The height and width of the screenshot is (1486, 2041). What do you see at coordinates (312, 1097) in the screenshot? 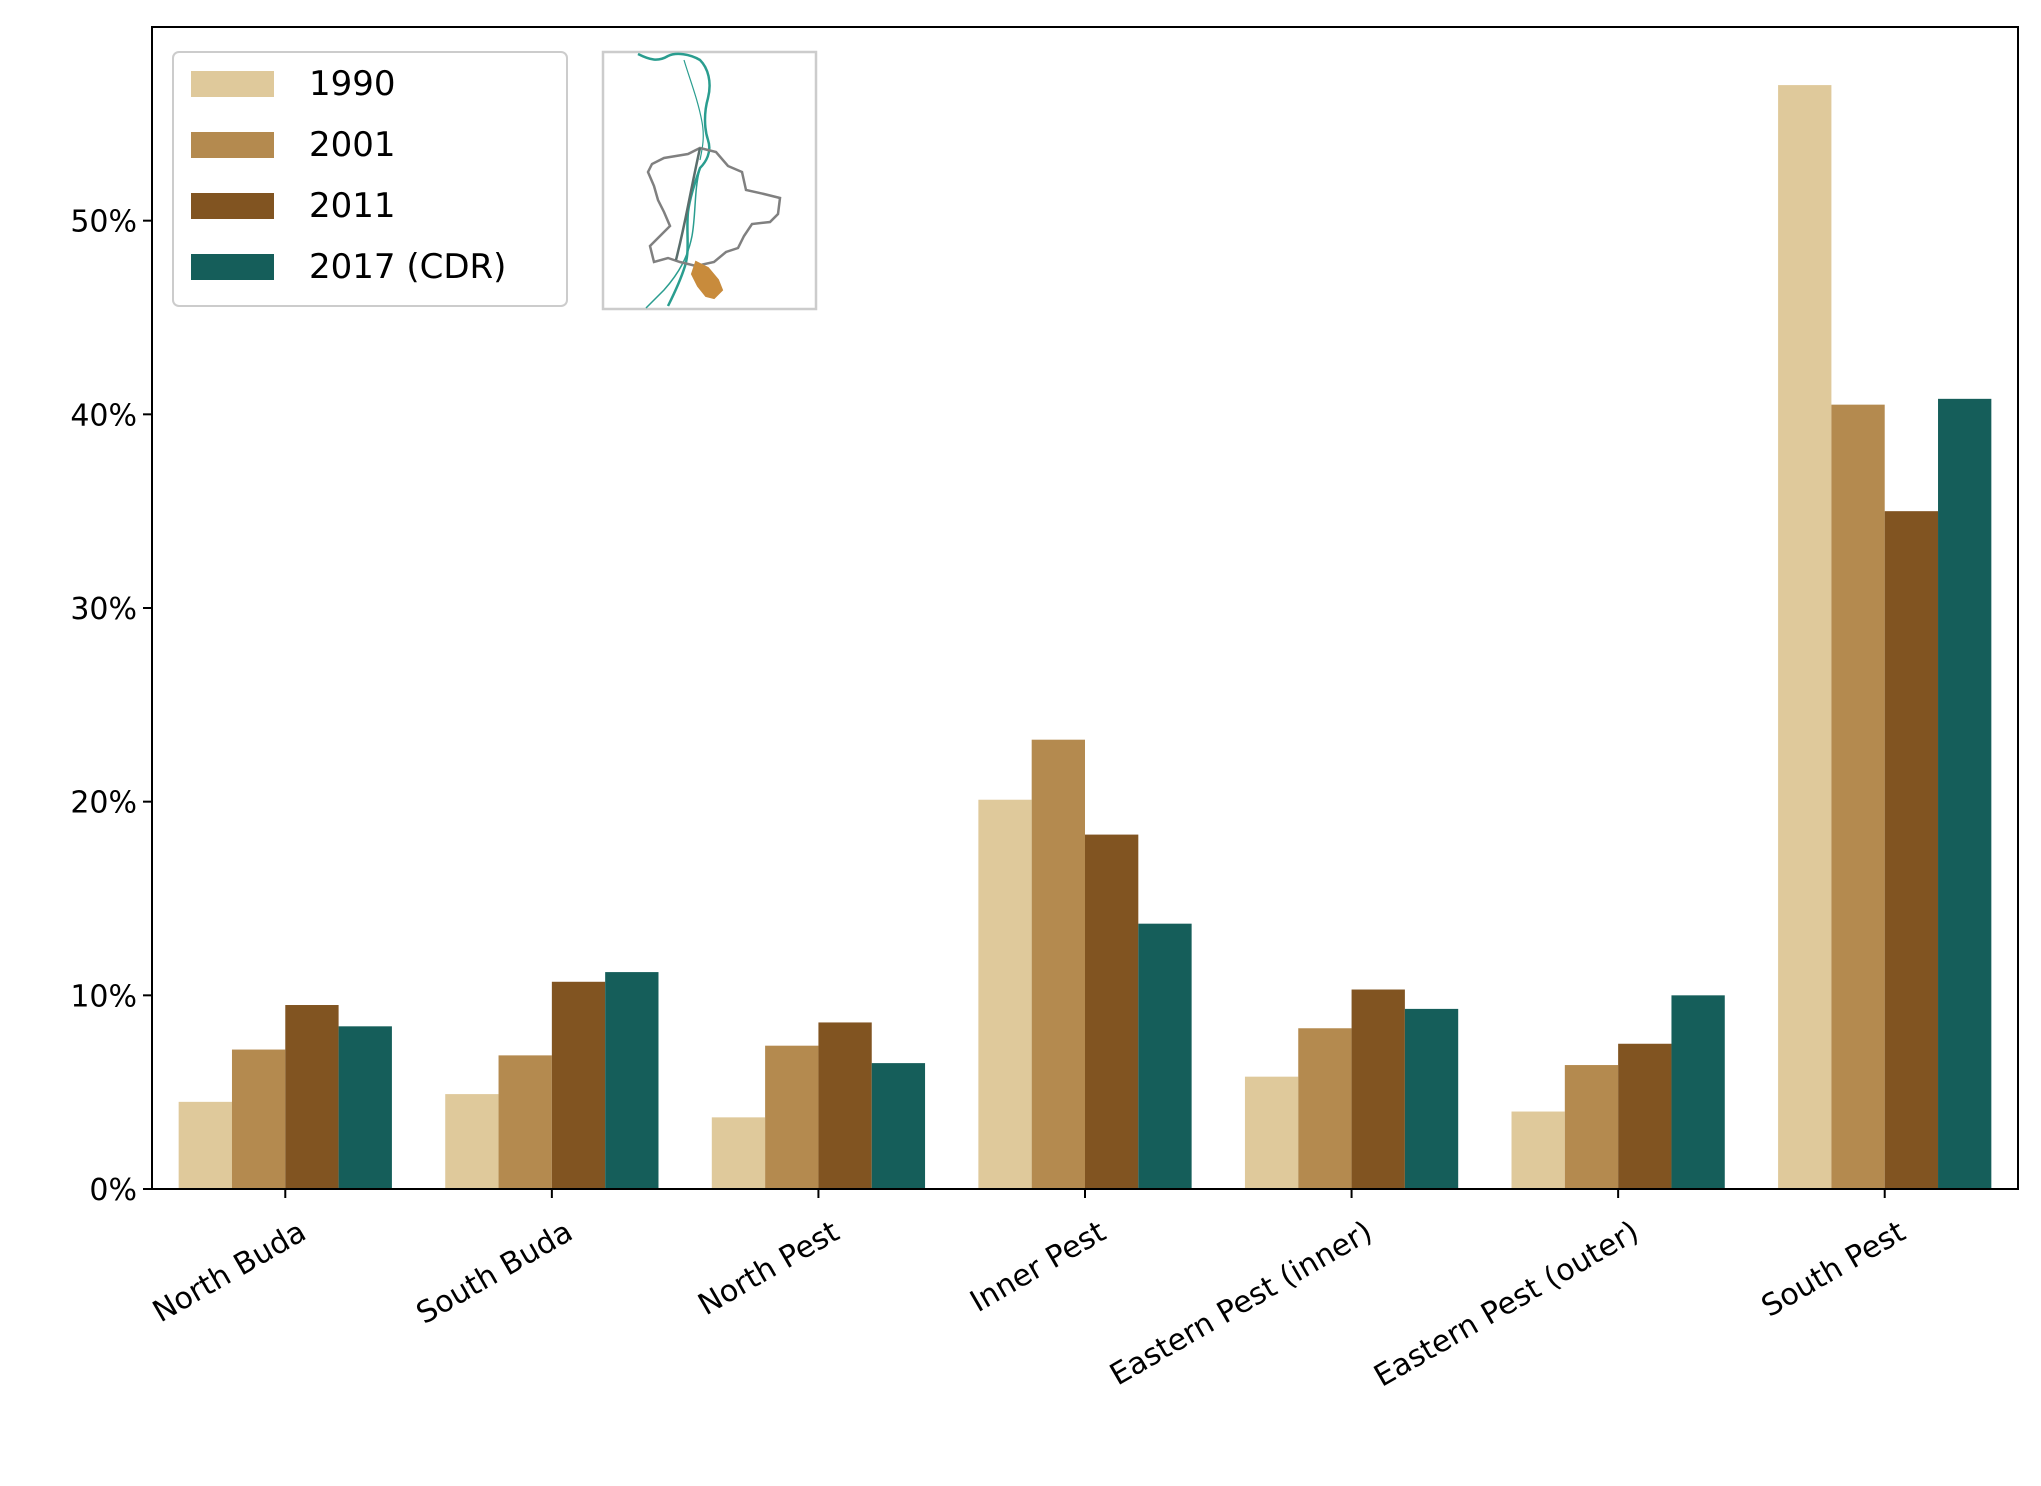
I see `bar-2011-north-buda` at bounding box center [312, 1097].